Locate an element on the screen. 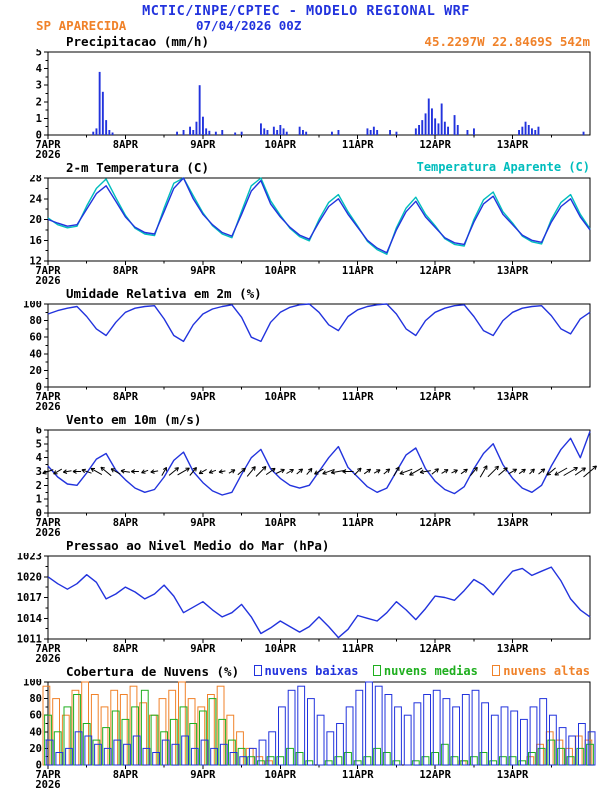 The width and height of the screenshot is (612, 792). svg-text: 1 is located at coordinates (39, 119).